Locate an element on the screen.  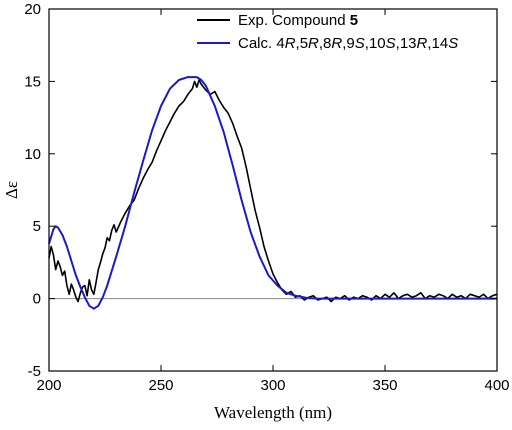
legend-label-part: ,8 is located at coordinates (325, 43).